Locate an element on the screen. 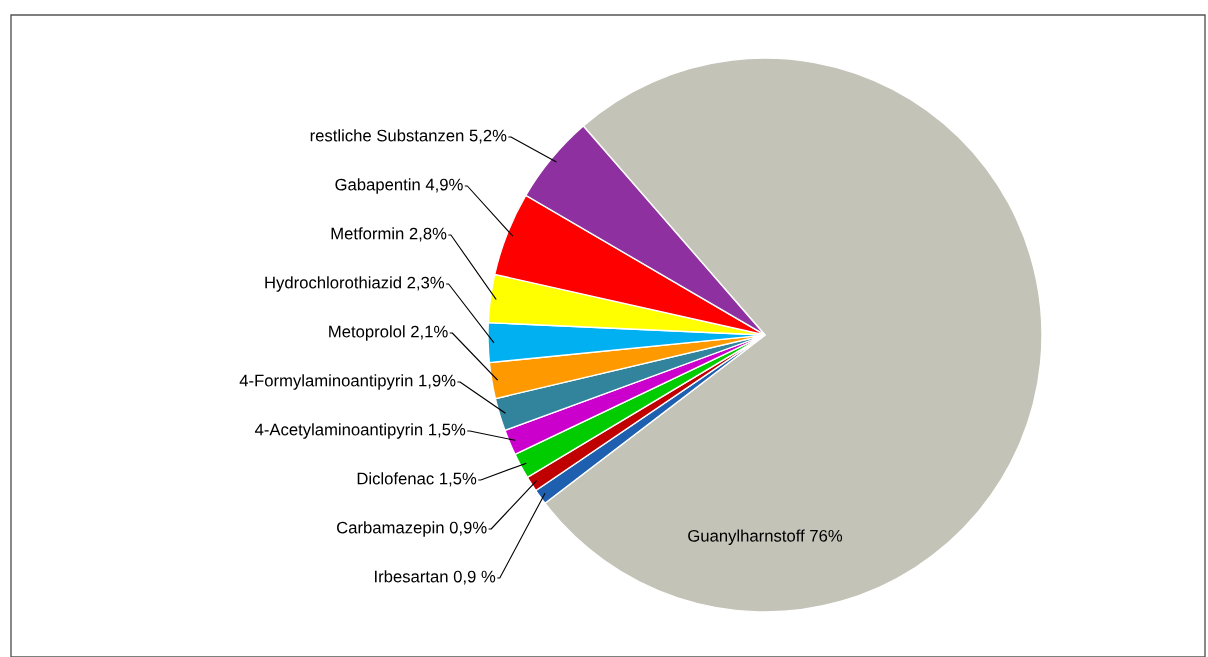 Image resolution: width=1208 pixels, height=657 pixels. slice-label: Diclofenac 1,5% is located at coordinates (417, 479).